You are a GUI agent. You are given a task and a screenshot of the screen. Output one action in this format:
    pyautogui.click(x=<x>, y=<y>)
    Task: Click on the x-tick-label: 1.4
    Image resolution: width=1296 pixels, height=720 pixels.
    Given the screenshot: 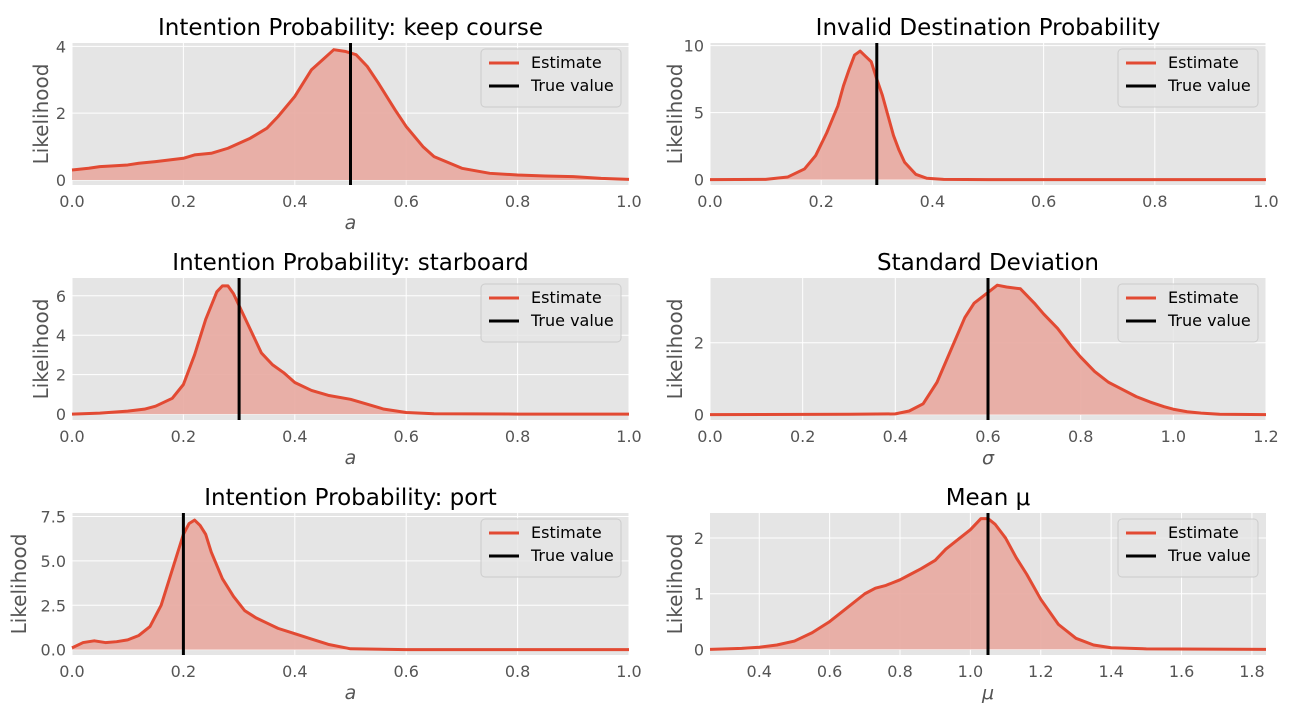 What is the action you would take?
    pyautogui.click(x=1110, y=671)
    